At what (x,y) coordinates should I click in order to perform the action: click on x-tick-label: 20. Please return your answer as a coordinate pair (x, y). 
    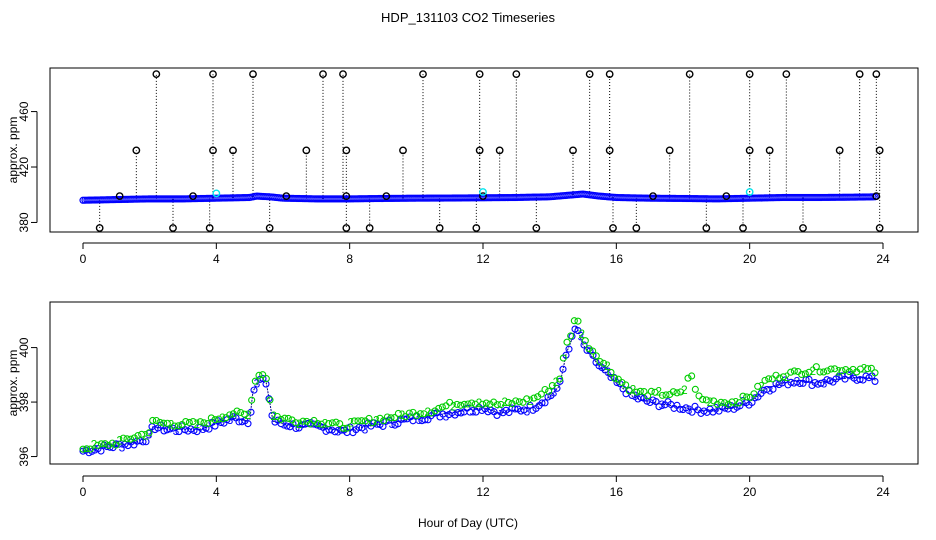
    Looking at the image, I should click on (750, 259).